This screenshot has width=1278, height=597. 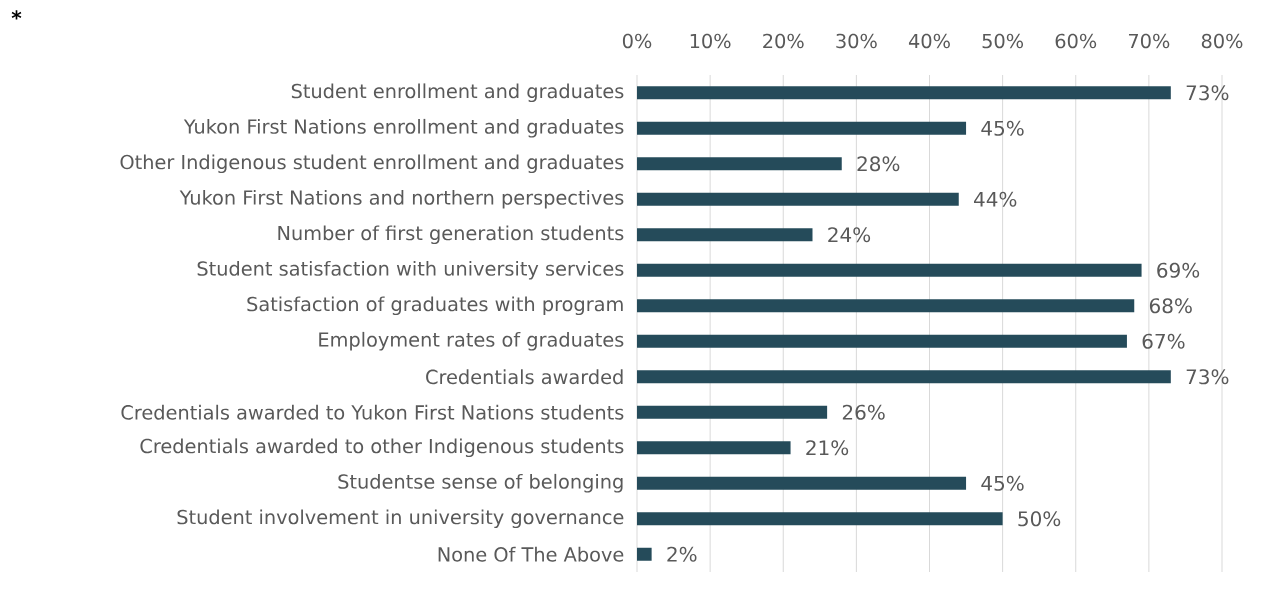 What do you see at coordinates (1076, 41) in the screenshot?
I see `x-tick-label: 60%` at bounding box center [1076, 41].